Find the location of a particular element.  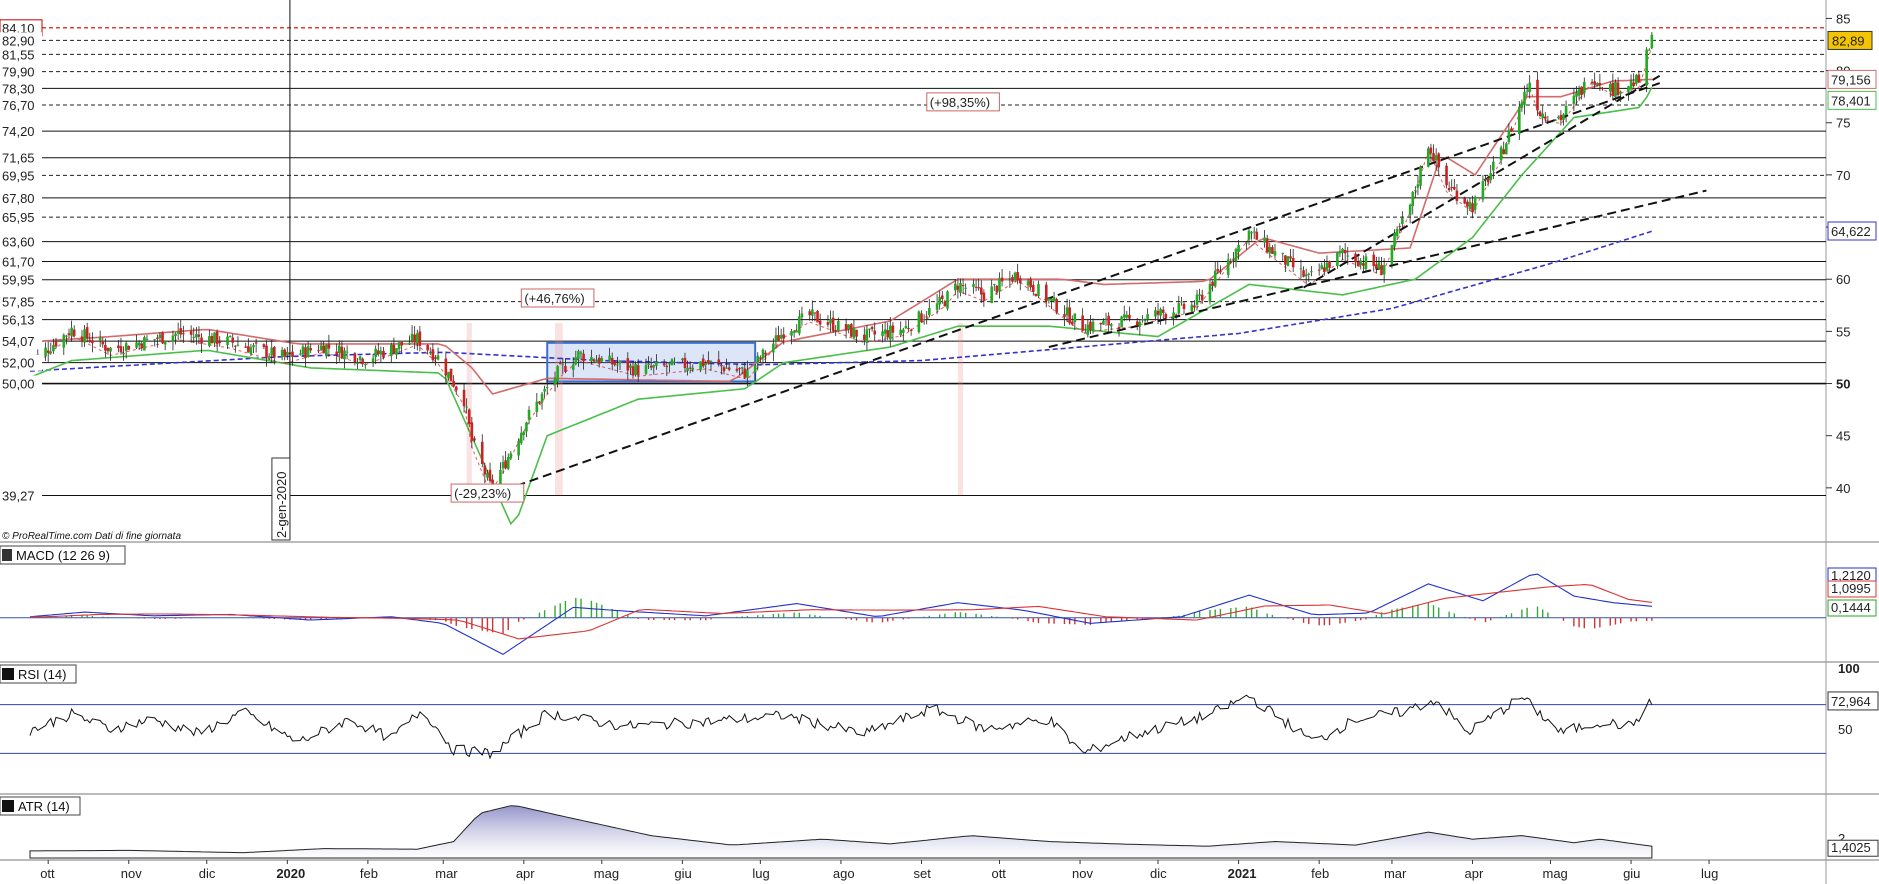

x-tick-label: nov is located at coordinates (1082, 873).